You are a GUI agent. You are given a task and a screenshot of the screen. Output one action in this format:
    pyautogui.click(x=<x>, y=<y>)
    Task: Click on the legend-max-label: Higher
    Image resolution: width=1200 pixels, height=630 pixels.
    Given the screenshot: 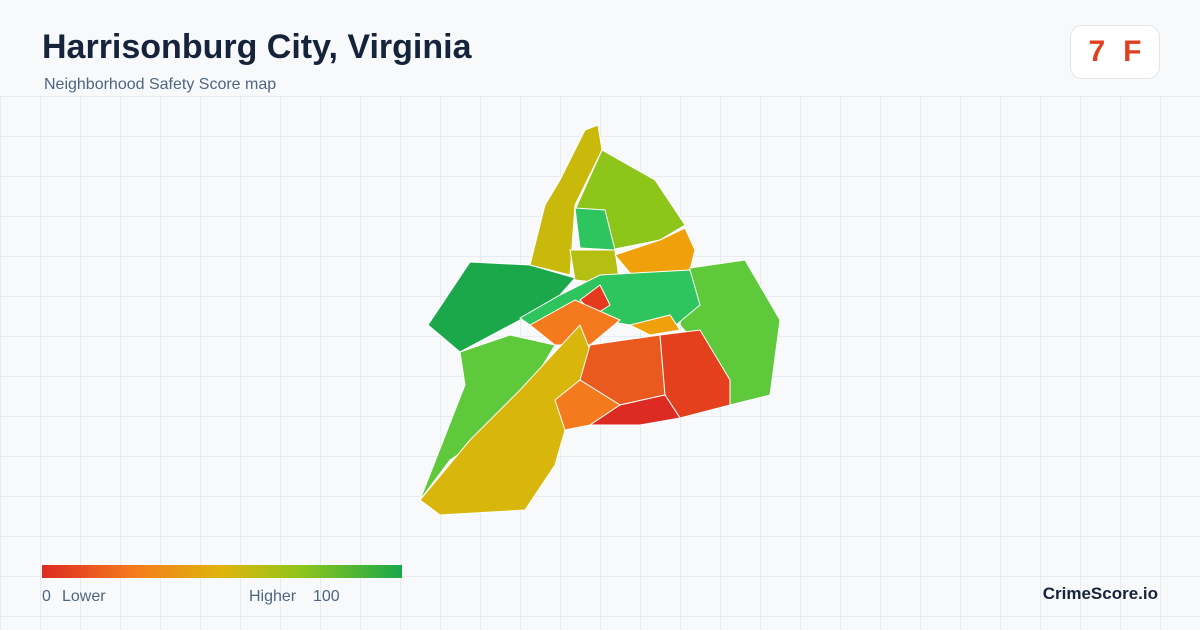 What is the action you would take?
    pyautogui.click(x=273, y=596)
    